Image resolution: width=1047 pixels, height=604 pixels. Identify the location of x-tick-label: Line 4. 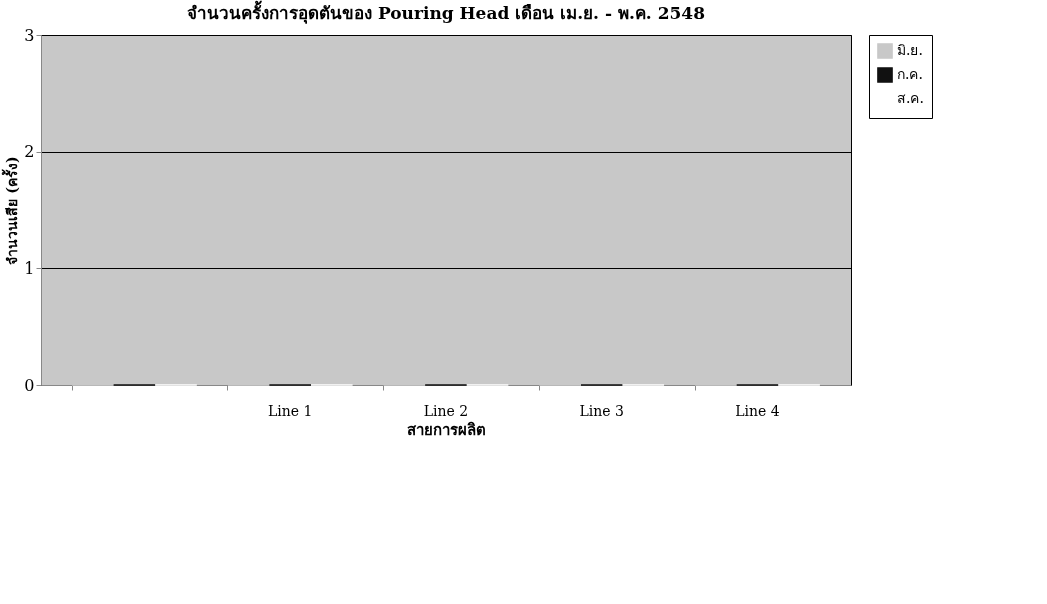
(757, 410).